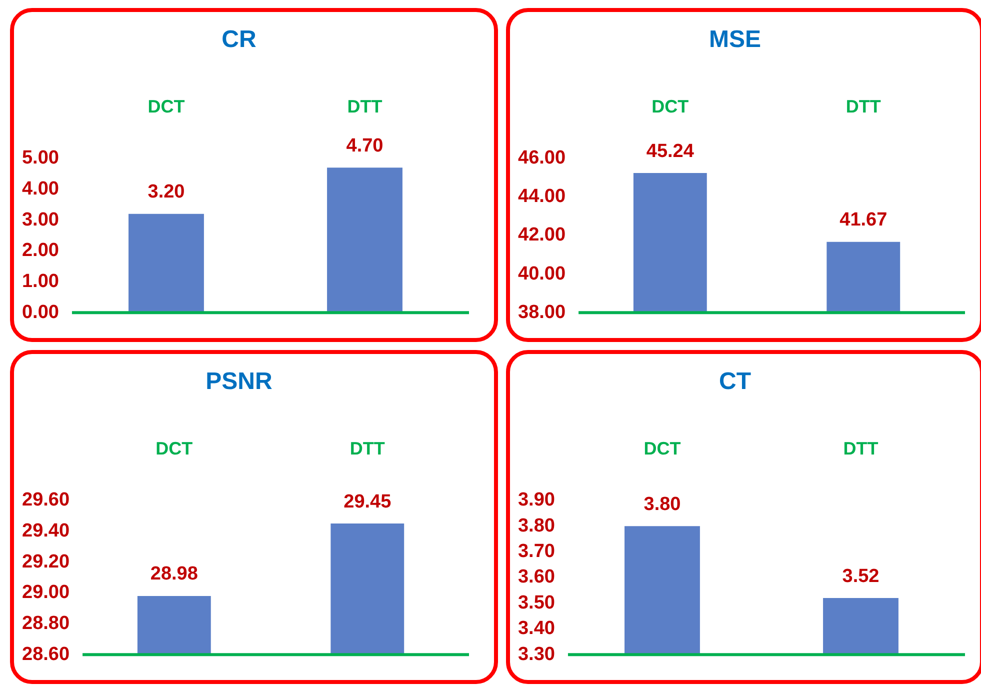  Describe the element at coordinates (536, 603) in the screenshot. I see `y-tick-label: 3.50` at that location.